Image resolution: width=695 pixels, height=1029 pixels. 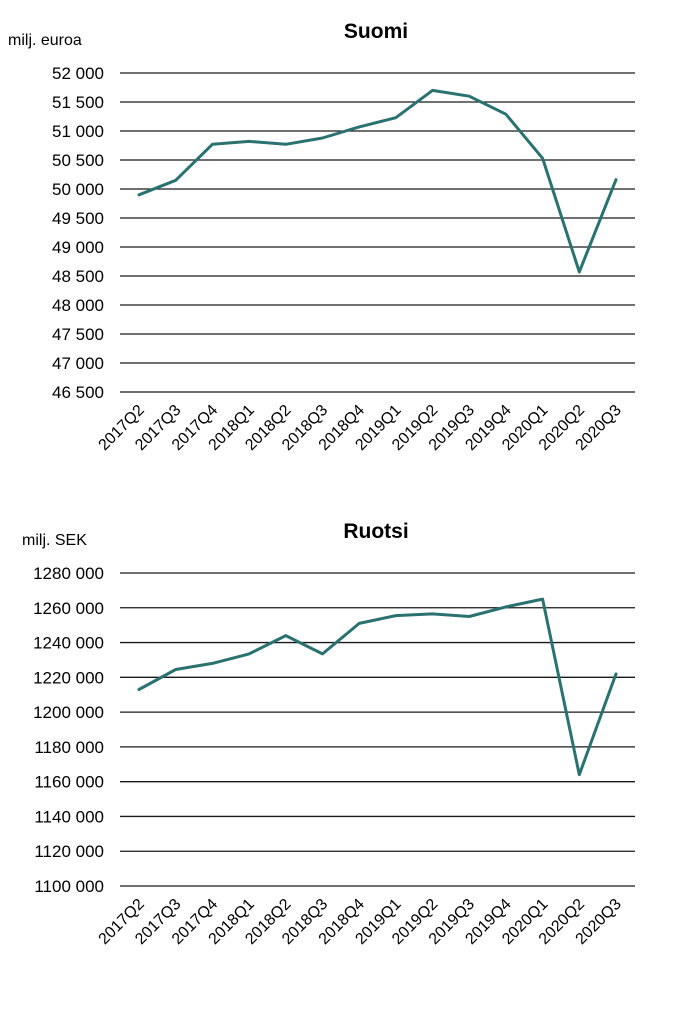 What do you see at coordinates (78, 73) in the screenshot?
I see `y-tick-label: 52 000` at bounding box center [78, 73].